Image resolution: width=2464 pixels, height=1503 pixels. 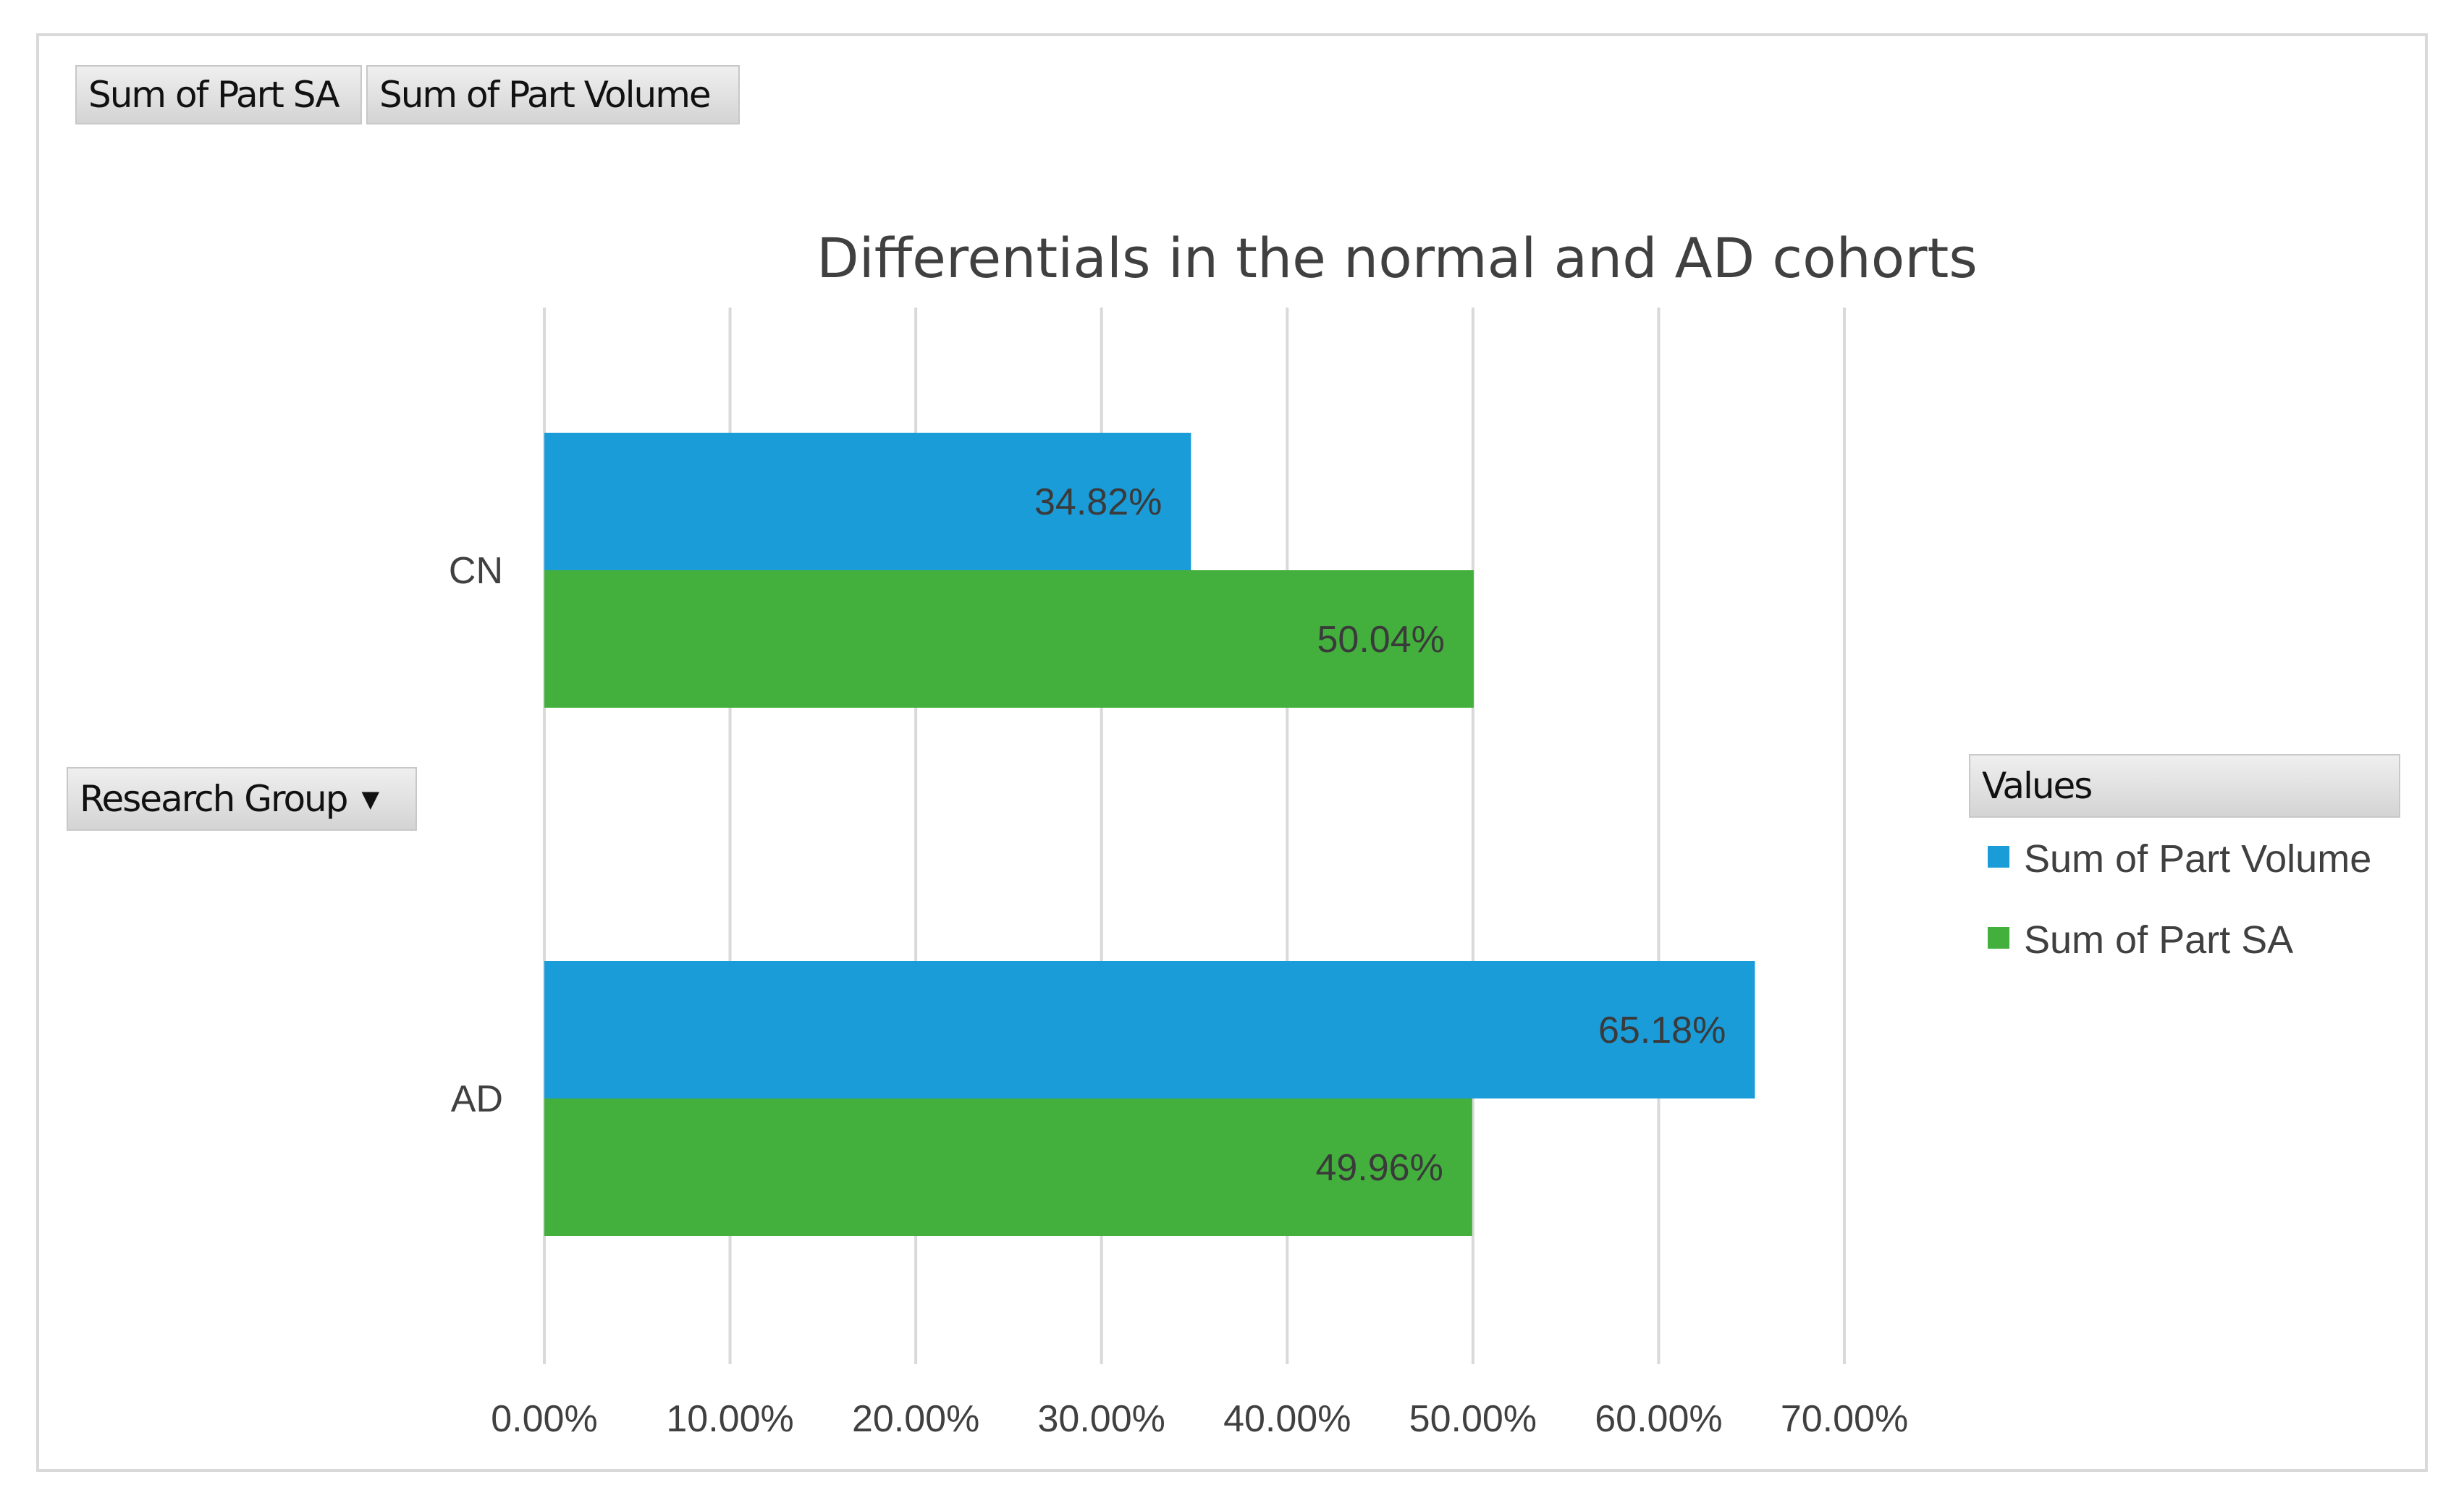 What do you see at coordinates (1662, 1030) in the screenshot?
I see `data-label: 65.18%` at bounding box center [1662, 1030].